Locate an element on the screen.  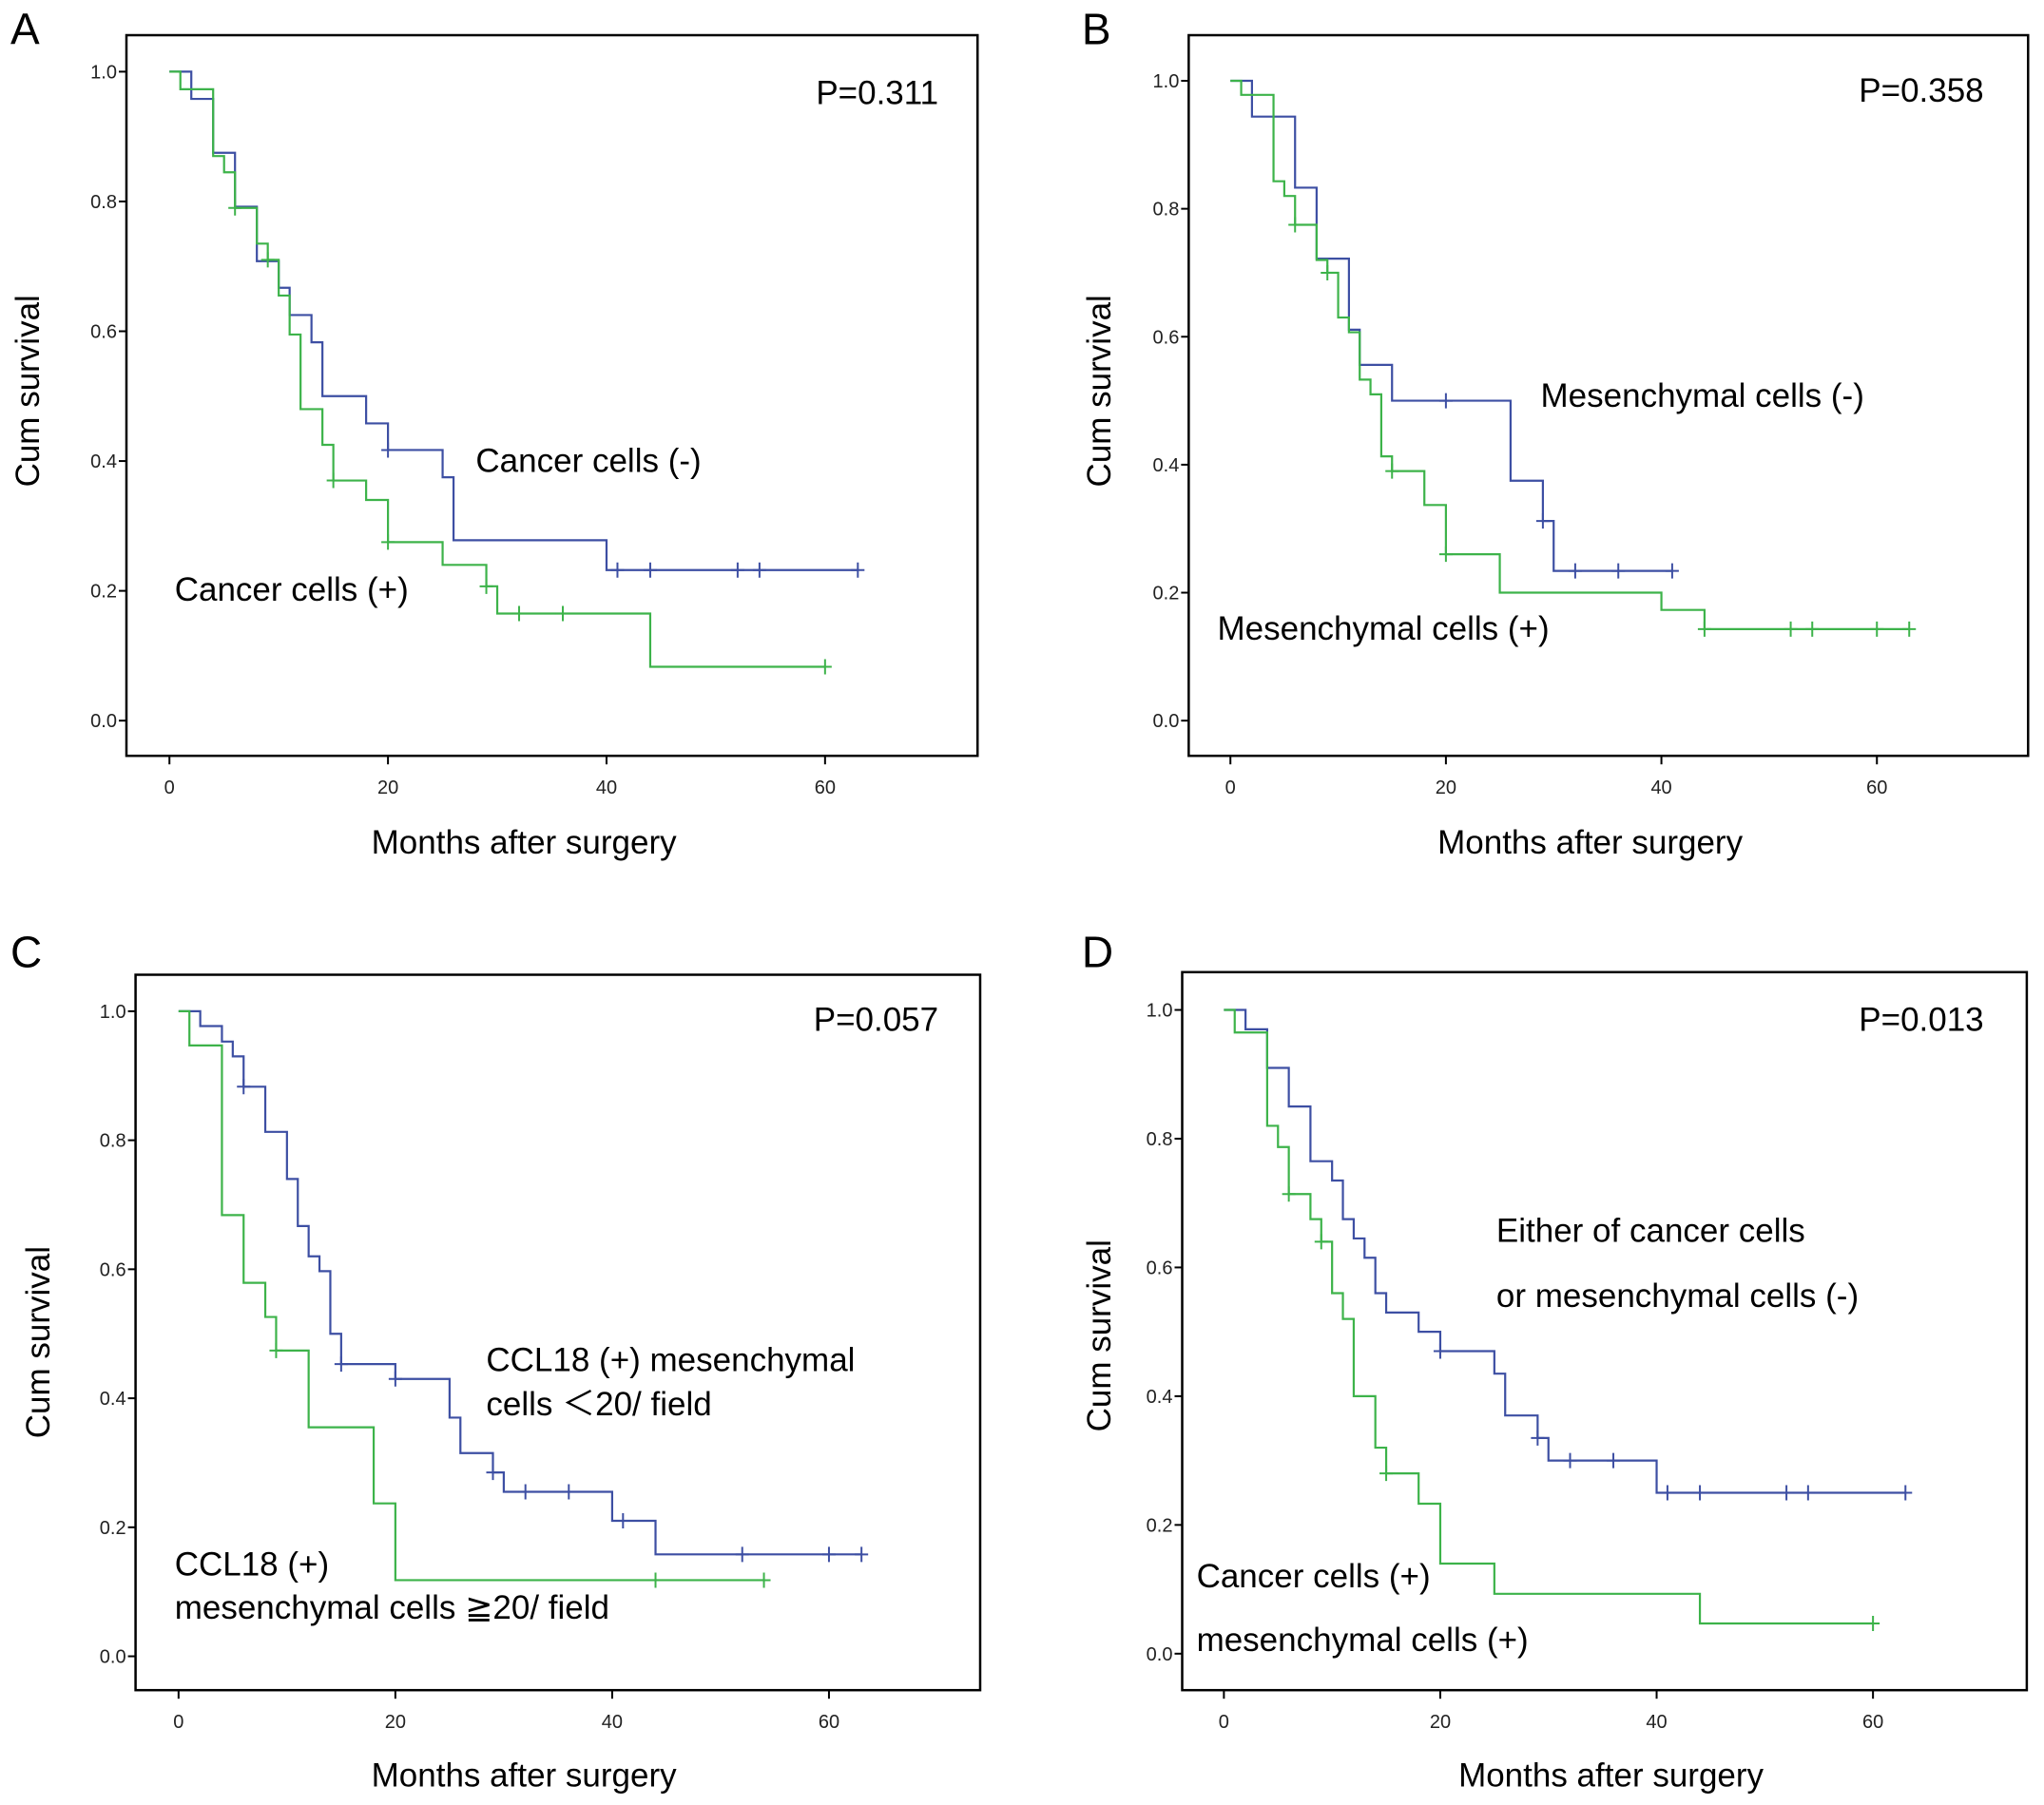
curve-label: Either of cancer cells is located at coordinates (1651, 1232).